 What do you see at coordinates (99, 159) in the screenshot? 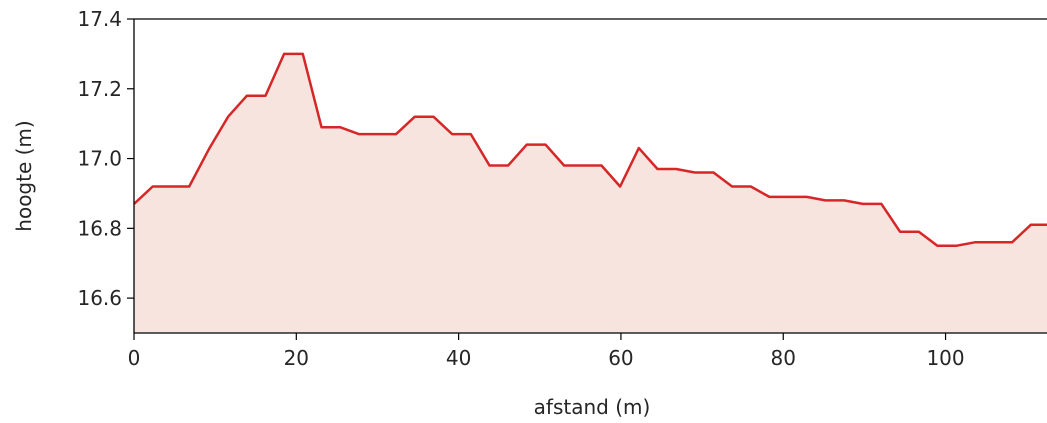
I see `y-tick-label: 17.0` at bounding box center [99, 159].